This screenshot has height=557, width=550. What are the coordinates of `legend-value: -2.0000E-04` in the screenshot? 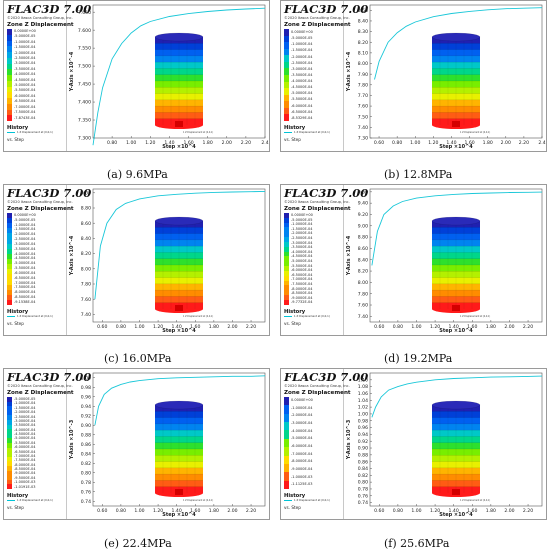 It's located at (25, 412).